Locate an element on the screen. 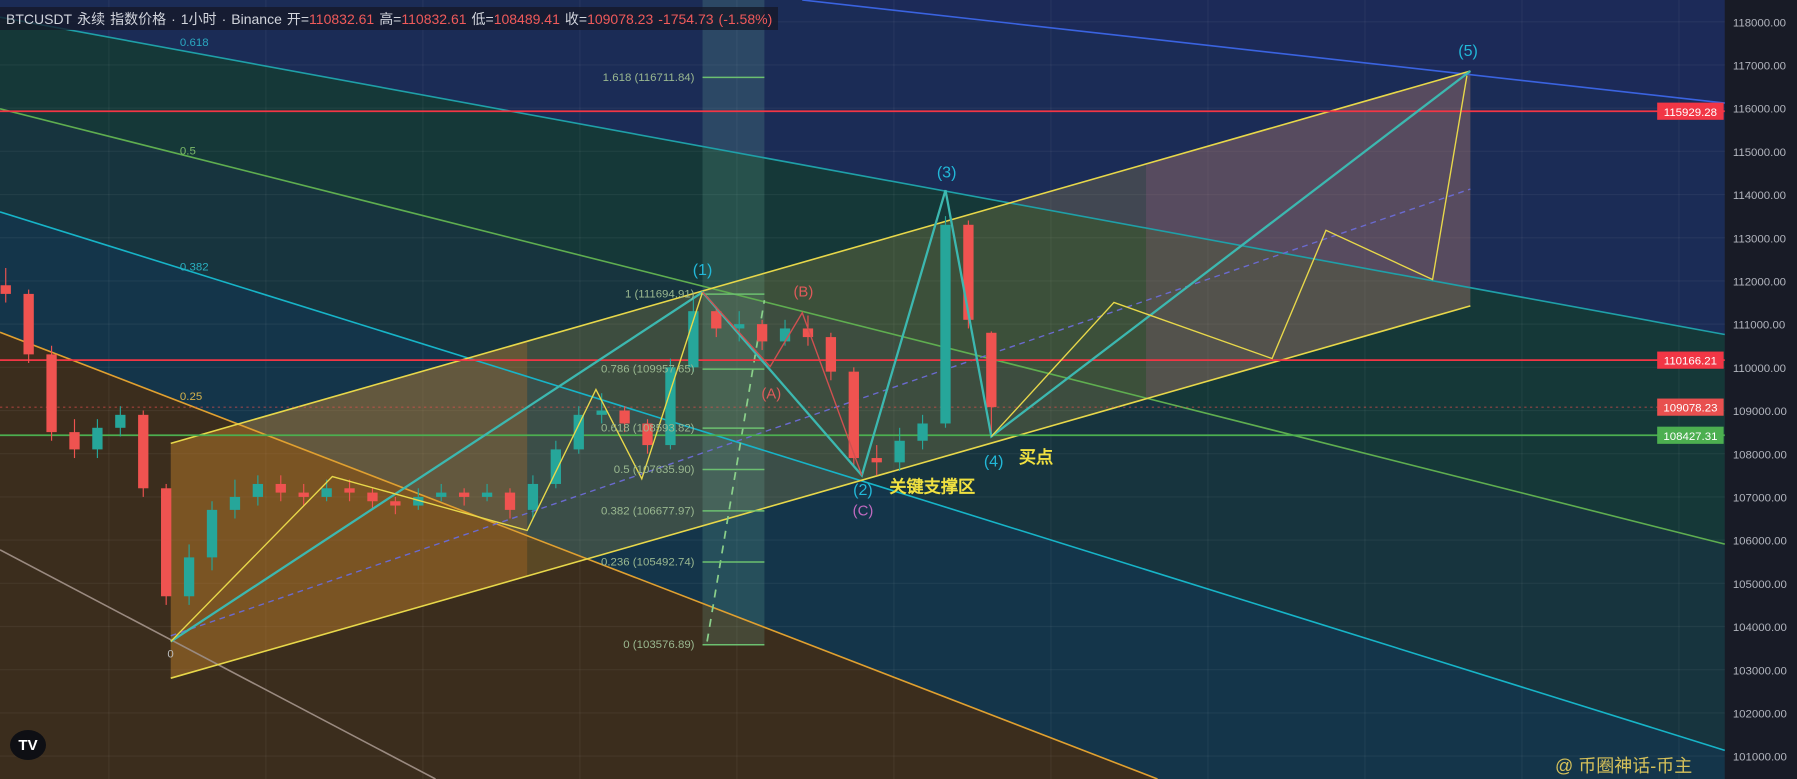 This screenshot has width=1797, height=779. price-tick: 108000.00 is located at coordinates (1760, 455).